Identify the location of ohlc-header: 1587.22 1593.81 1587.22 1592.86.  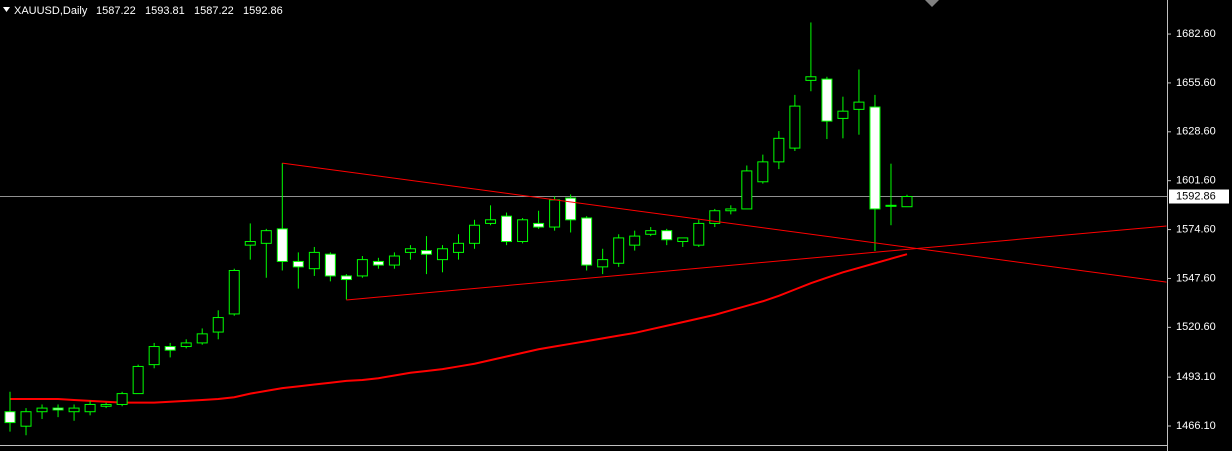
(189, 11).